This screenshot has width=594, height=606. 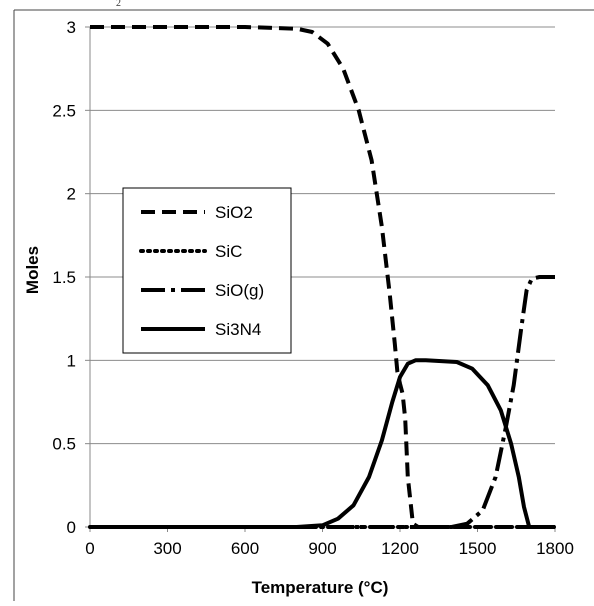 What do you see at coordinates (478, 548) in the screenshot?
I see `x-tick-label-5: 1500` at bounding box center [478, 548].